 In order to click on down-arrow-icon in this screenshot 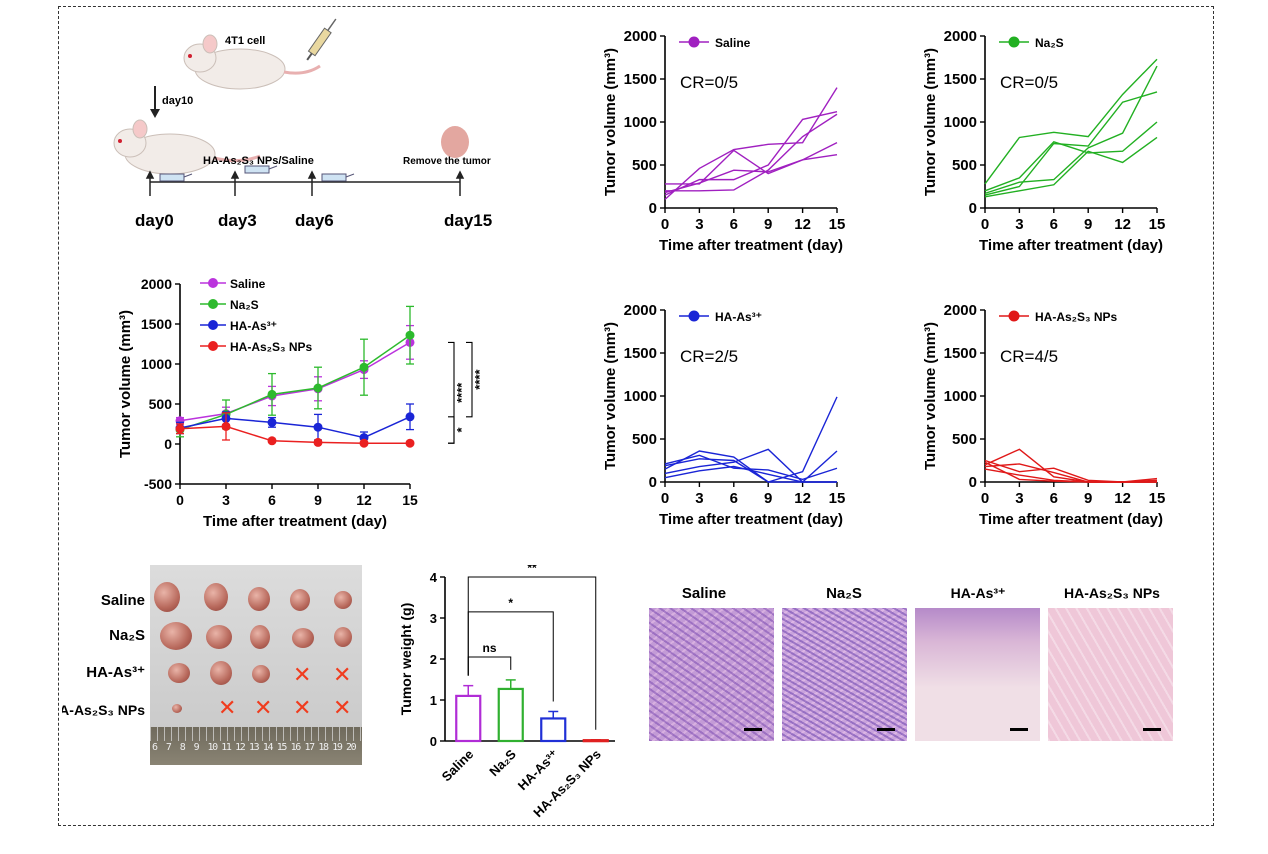, I will do `click(155, 102)`.